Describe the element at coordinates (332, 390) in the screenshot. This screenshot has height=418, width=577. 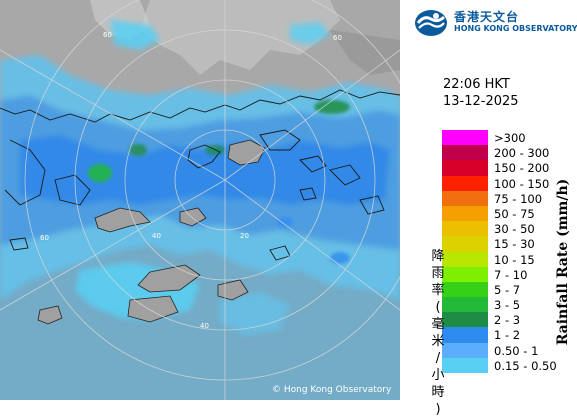
I see `copyright-credit: © Hong Kong Observatory` at that location.